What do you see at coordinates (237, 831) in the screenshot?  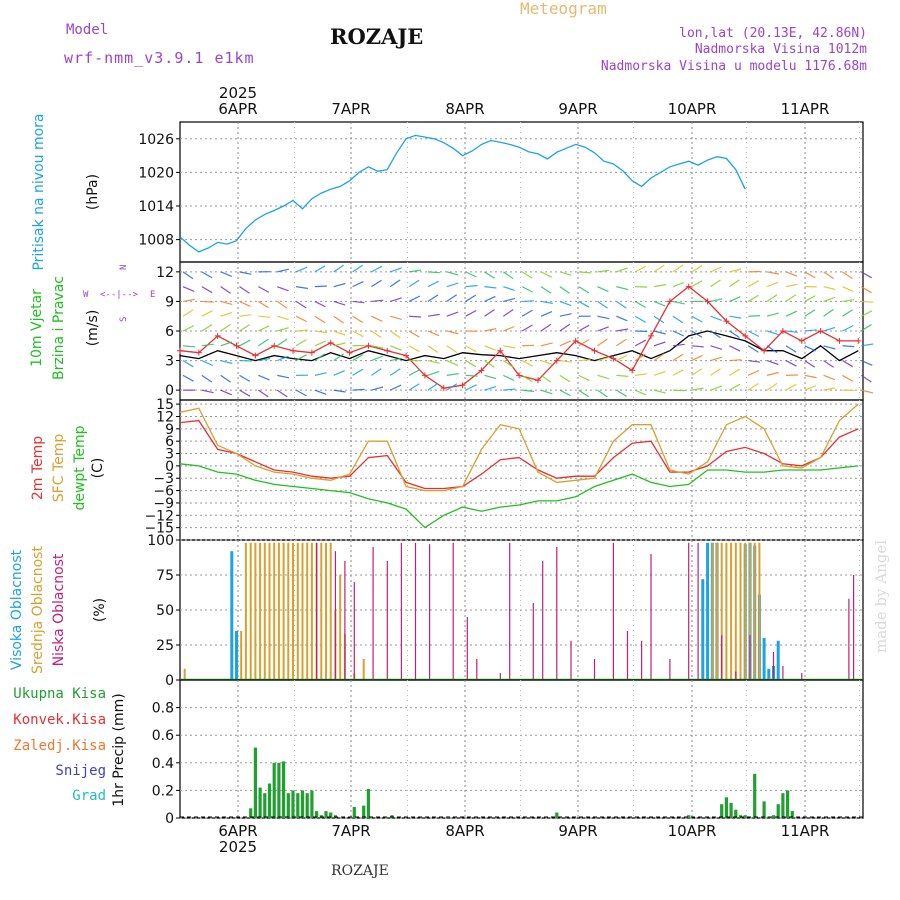 I see `bottom-day-label: 6APR` at bounding box center [237, 831].